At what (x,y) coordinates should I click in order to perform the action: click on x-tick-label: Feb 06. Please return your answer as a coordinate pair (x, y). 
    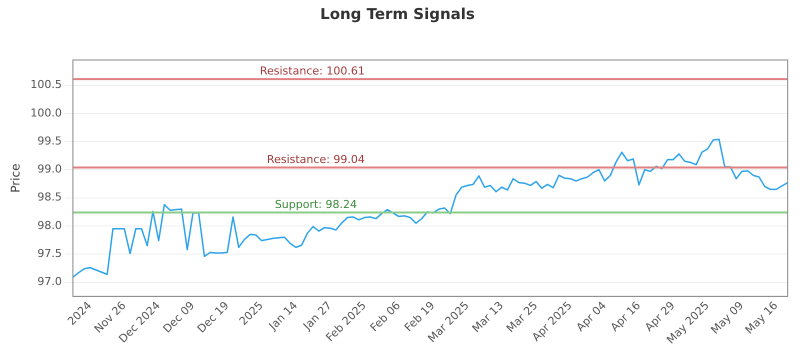
    Looking at the image, I should click on (385, 316).